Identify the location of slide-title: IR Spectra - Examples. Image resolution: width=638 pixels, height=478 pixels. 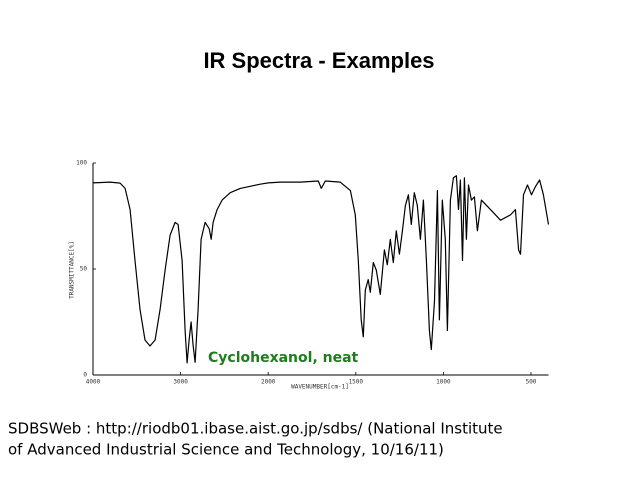
(318, 60).